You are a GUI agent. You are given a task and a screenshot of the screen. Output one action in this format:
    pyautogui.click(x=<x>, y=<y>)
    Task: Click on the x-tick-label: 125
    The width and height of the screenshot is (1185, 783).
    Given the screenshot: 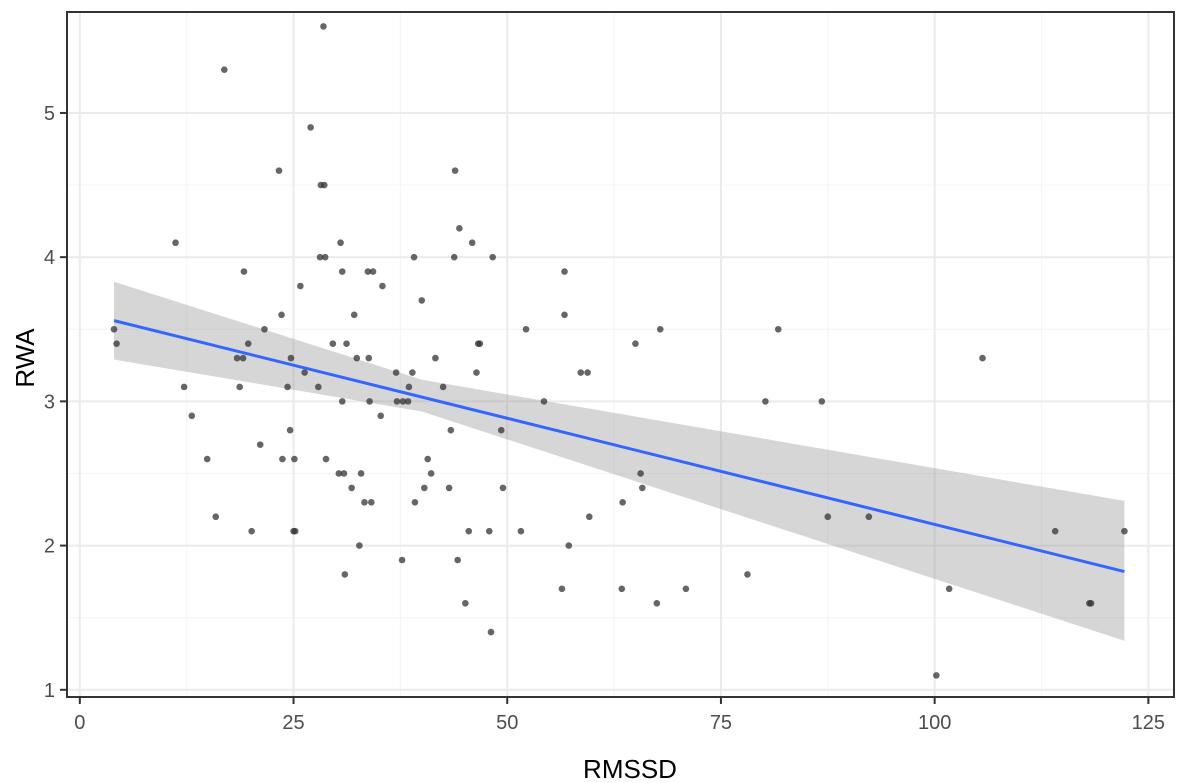 What is the action you would take?
    pyautogui.click(x=1148, y=723)
    